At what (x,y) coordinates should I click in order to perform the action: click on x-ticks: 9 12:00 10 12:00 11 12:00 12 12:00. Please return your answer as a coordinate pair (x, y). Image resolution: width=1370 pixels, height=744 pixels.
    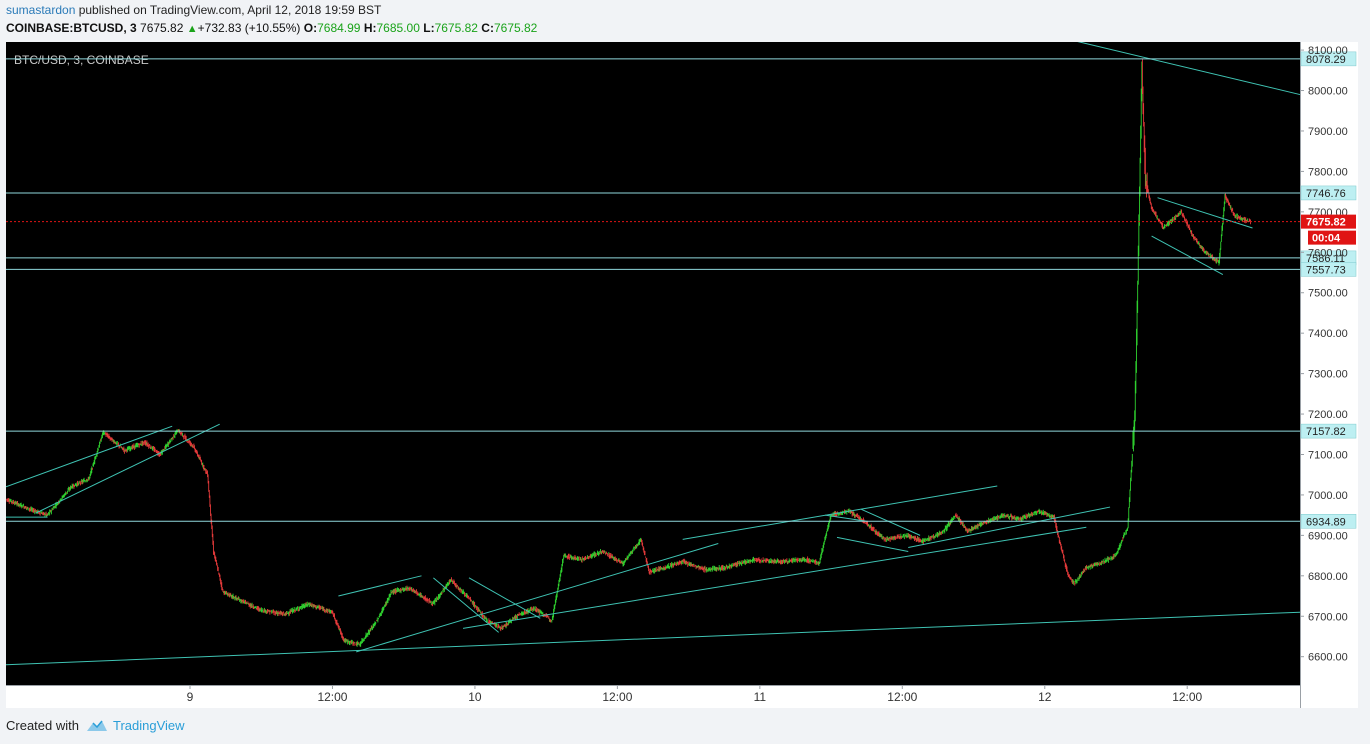
    Looking at the image, I should click on (695, 694).